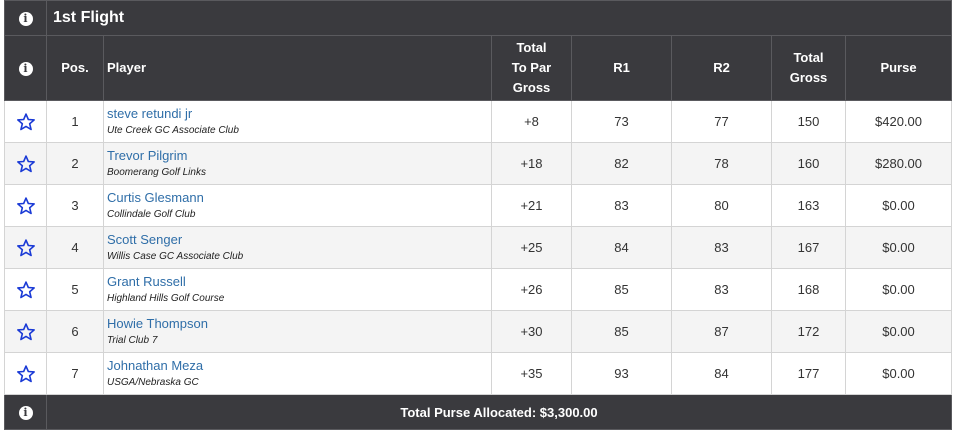 Image resolution: width=957 pixels, height=432 pixels. What do you see at coordinates (721, 205) in the screenshot?
I see `r2-cell: 80` at bounding box center [721, 205].